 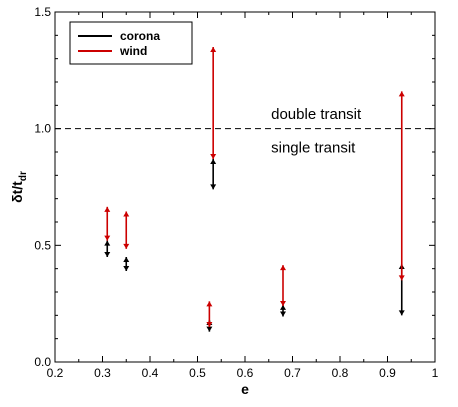 I want to click on x-tick-label: 0.9, so click(x=387, y=373).